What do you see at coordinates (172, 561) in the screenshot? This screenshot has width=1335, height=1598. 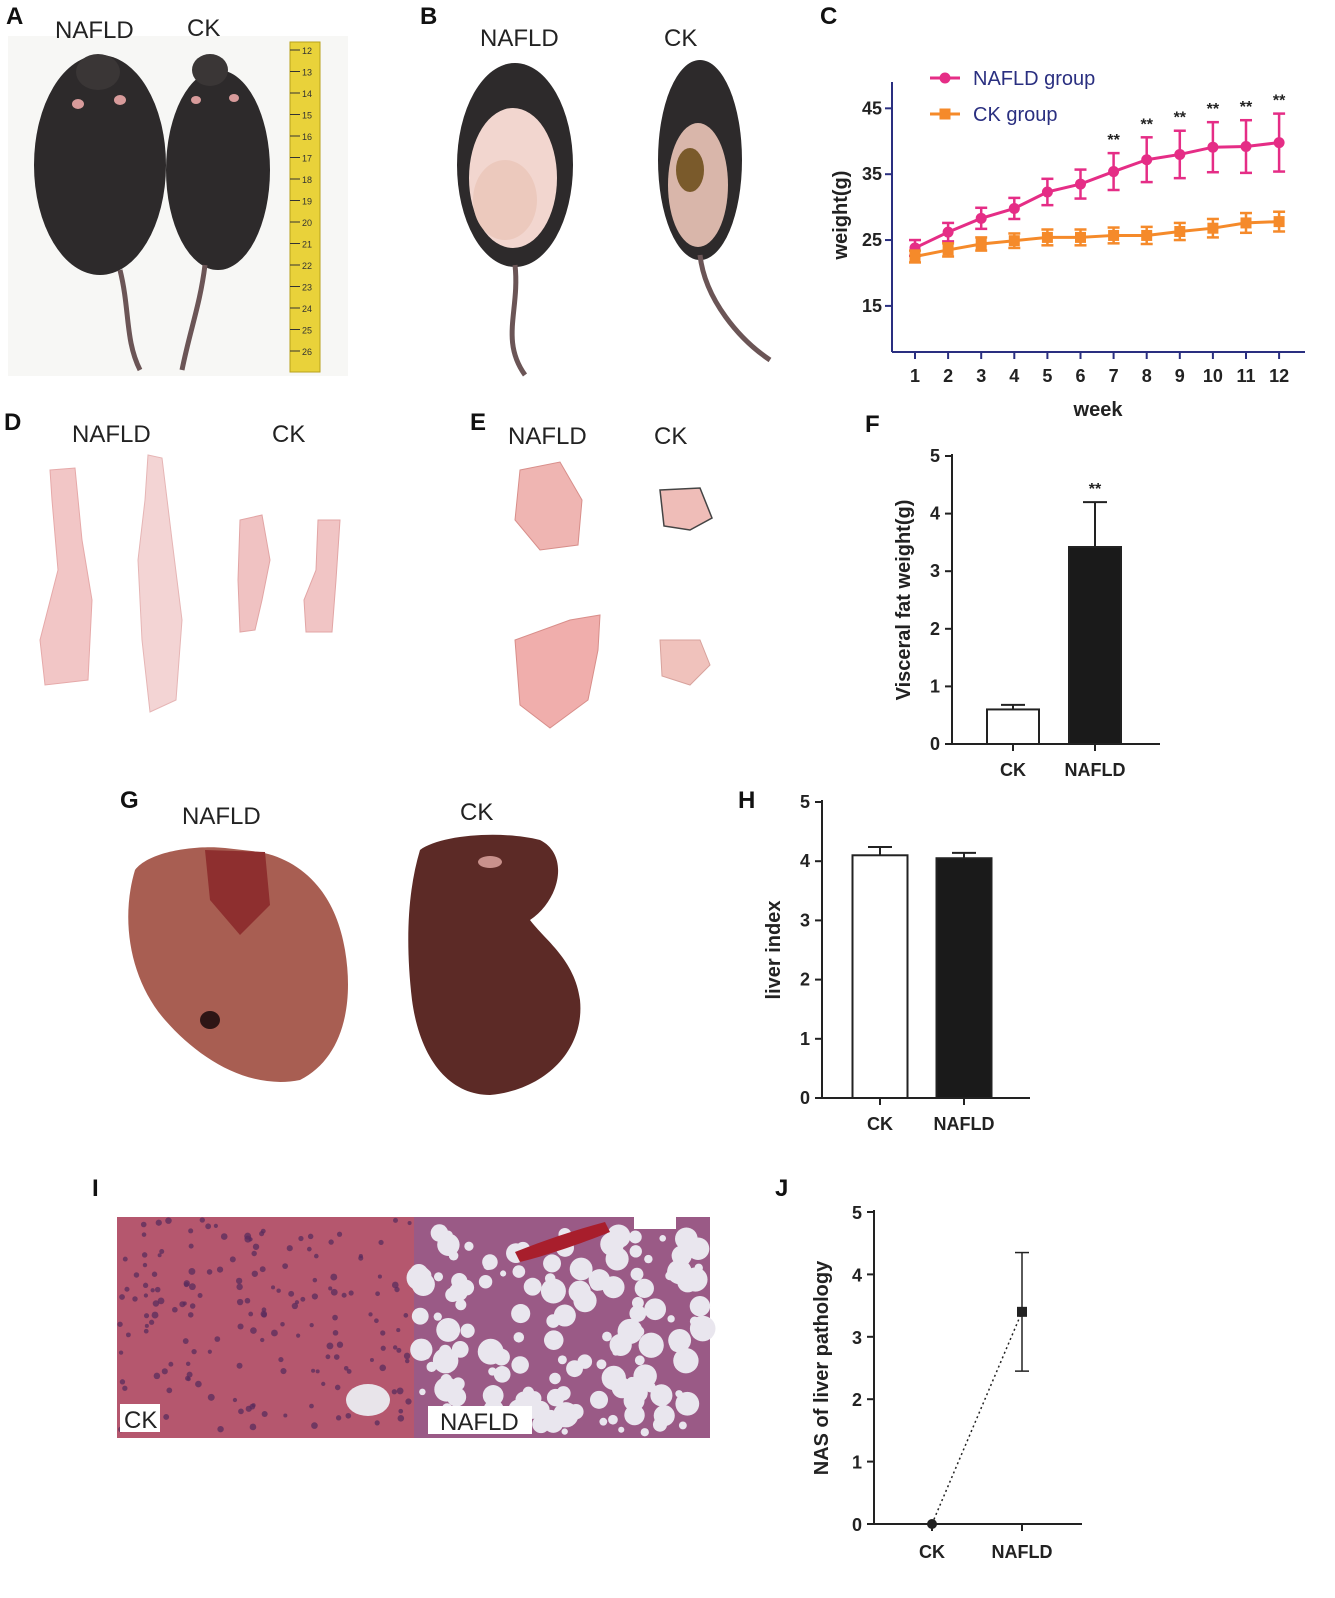 I see `panel-d: D NAFLD CK` at bounding box center [172, 561].